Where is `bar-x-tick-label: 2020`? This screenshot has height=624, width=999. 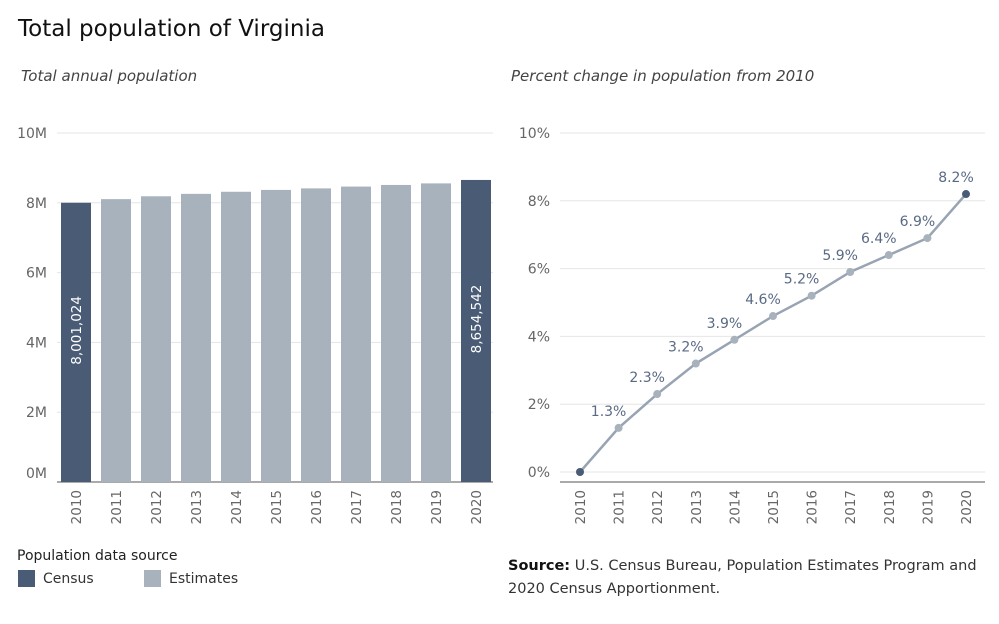
bar-x-tick-label: 2020 is located at coordinates (477, 507).